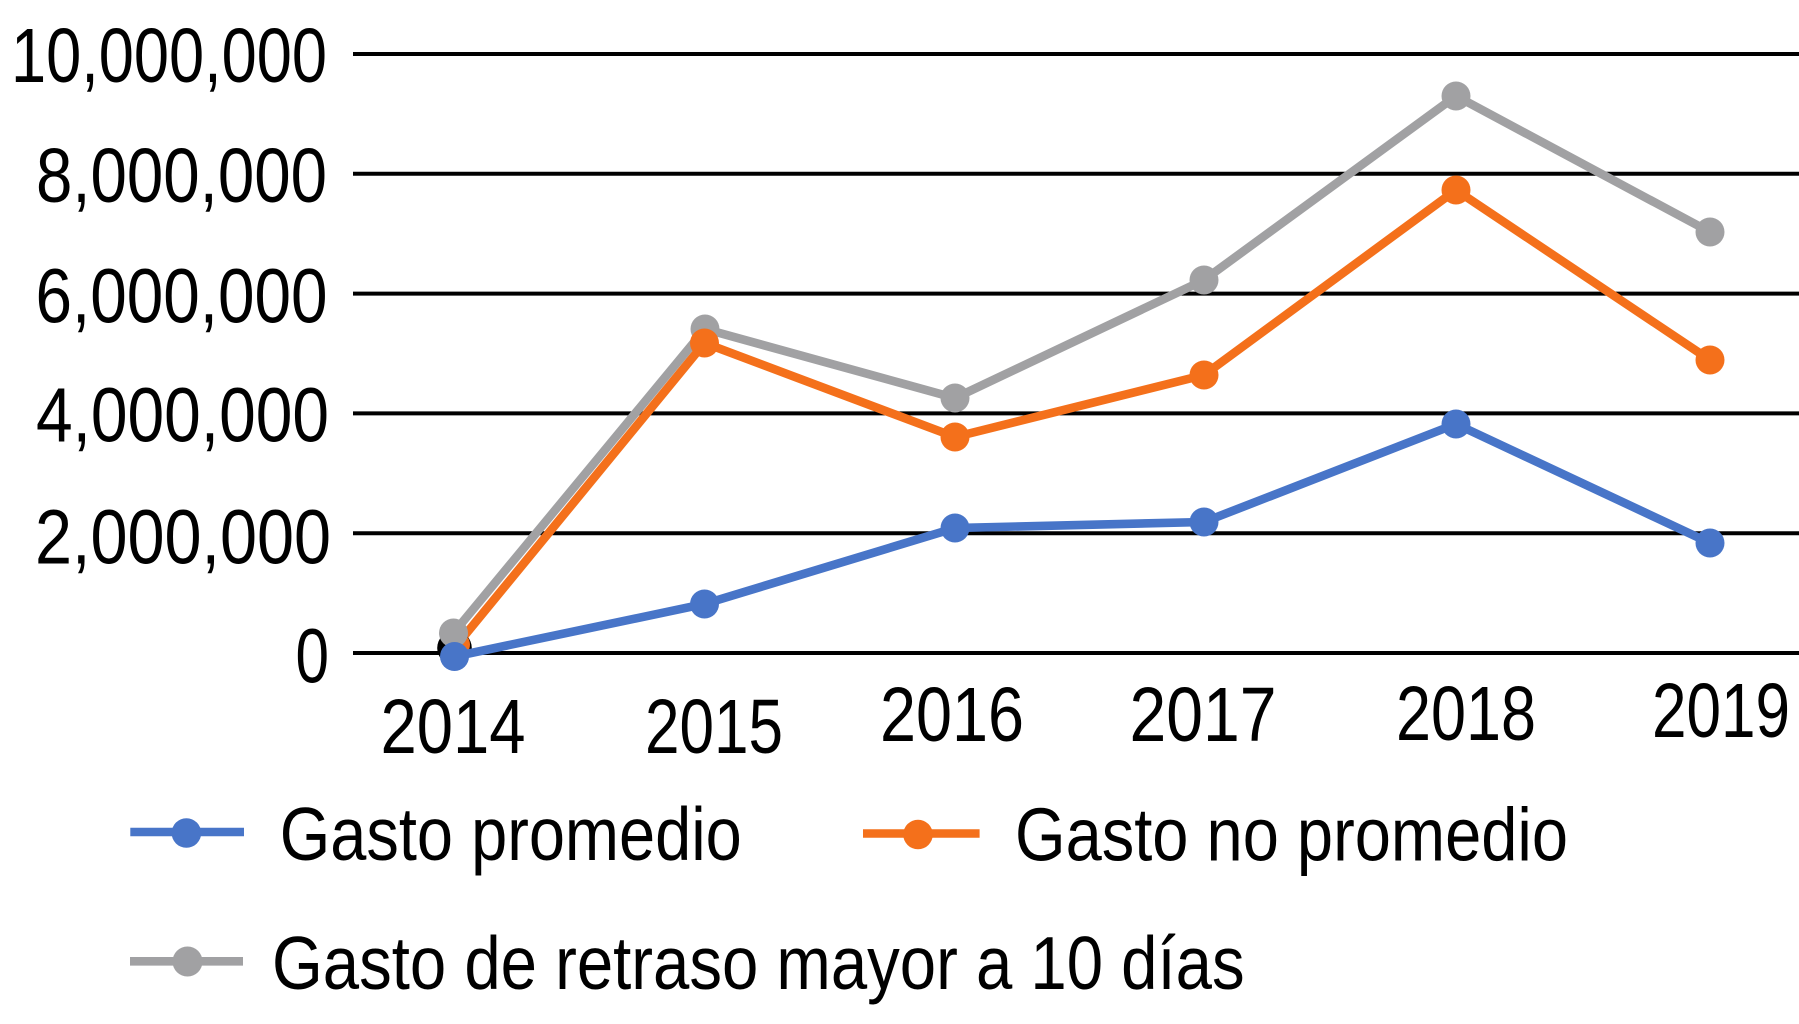 This screenshot has height=1024, width=1799. What do you see at coordinates (758, 963) in the screenshot?
I see `svg-text:Gasto de retraso mayor a 10 dí: Gasto de retraso mayor a 10 días` at bounding box center [758, 963].